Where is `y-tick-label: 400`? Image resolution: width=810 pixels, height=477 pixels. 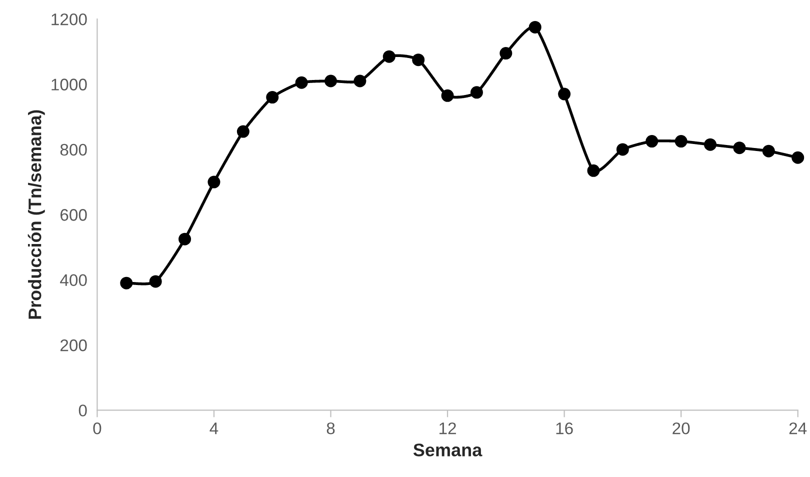
y-tick-label: 400 is located at coordinates (73, 280).